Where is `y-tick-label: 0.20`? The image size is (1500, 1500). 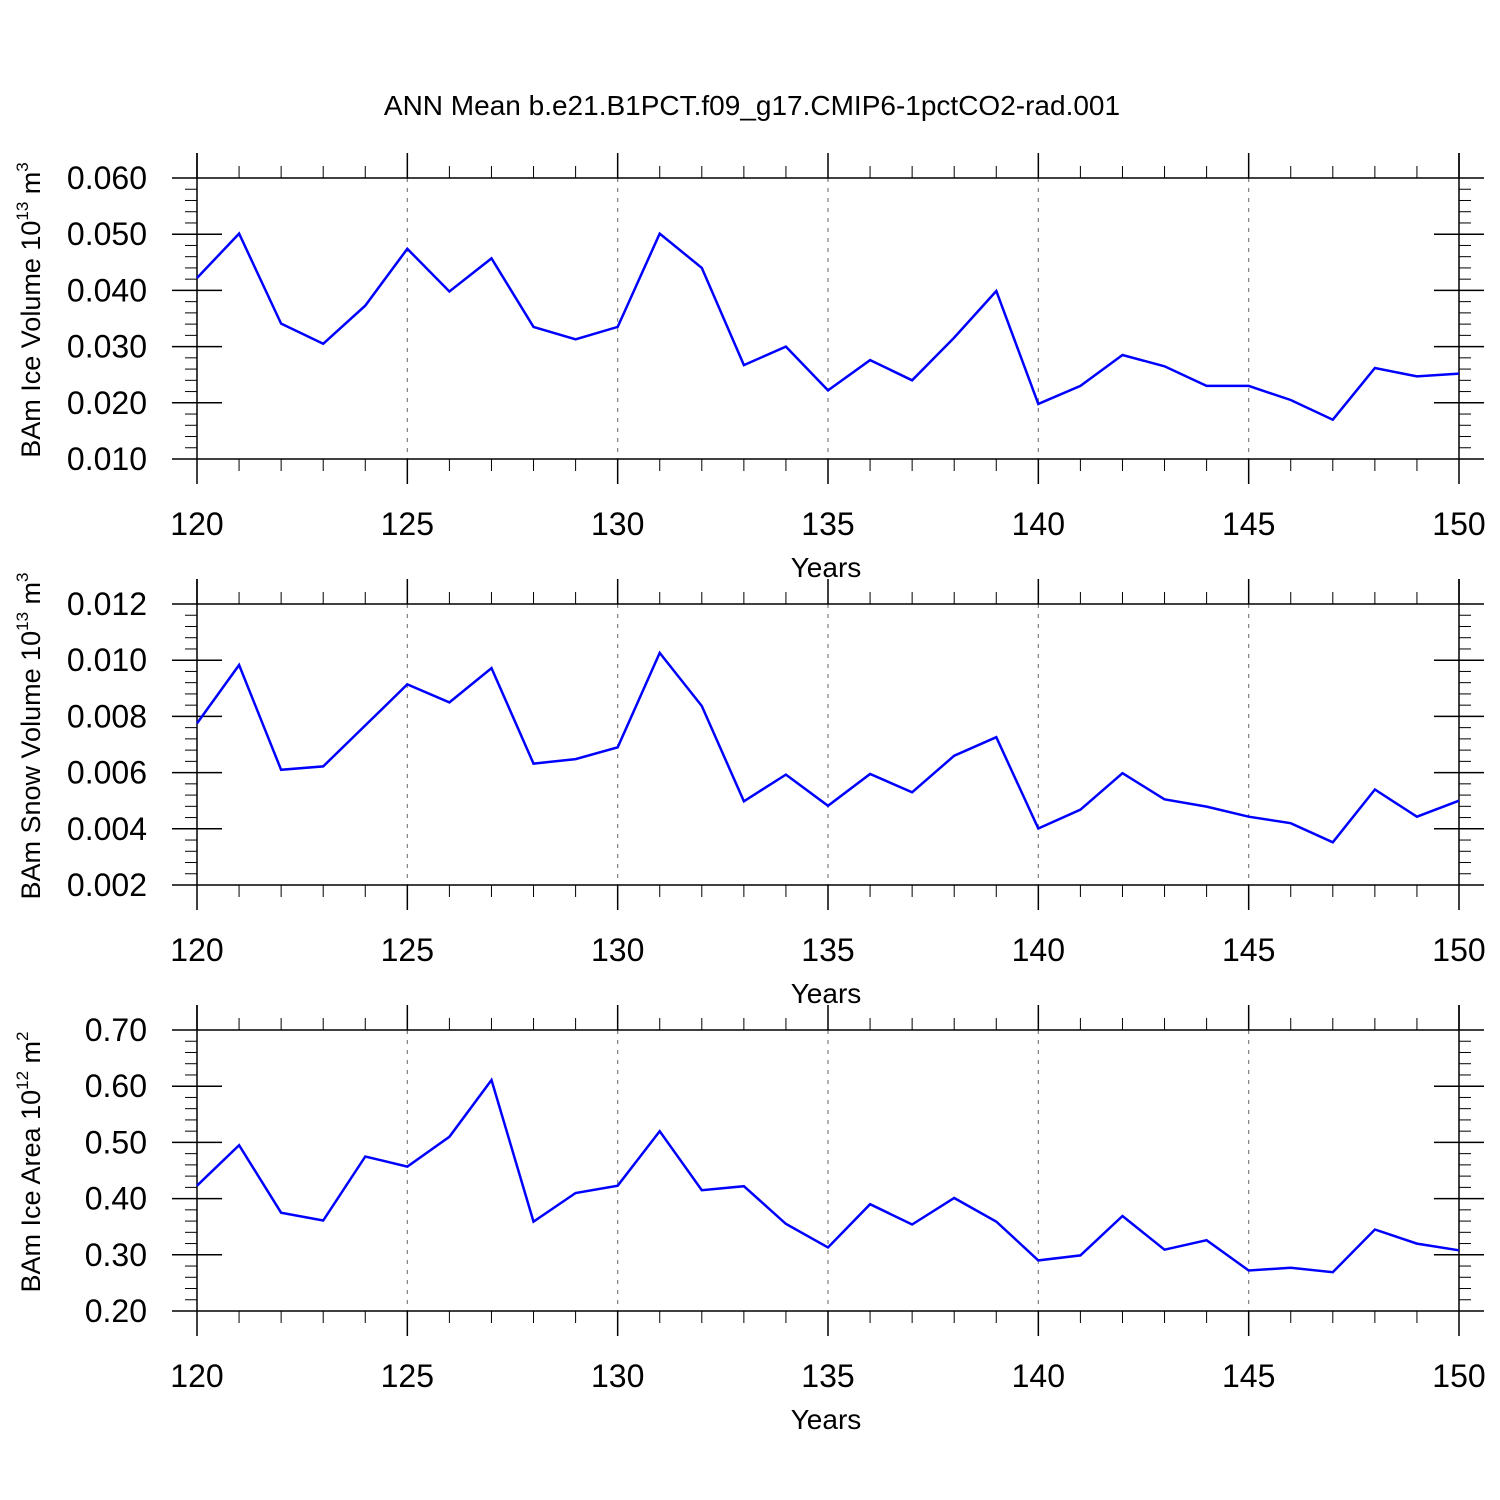
y-tick-label: 0.20 is located at coordinates (116, 1311).